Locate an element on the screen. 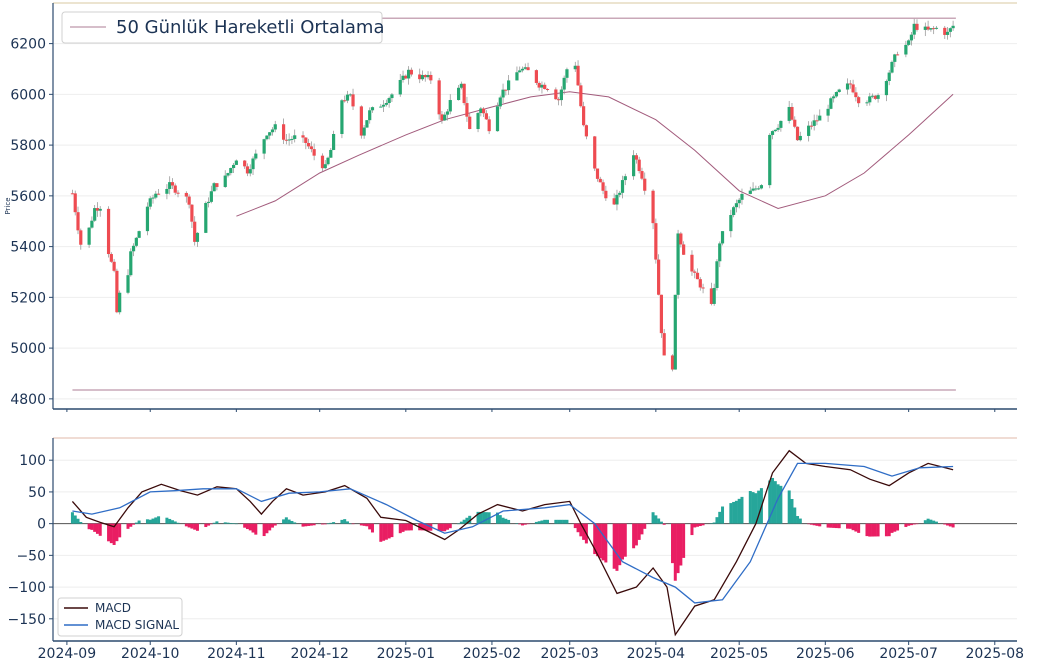 The height and width of the screenshot is (664, 1050). macd-tick-label: 100 is located at coordinates (32, 461).